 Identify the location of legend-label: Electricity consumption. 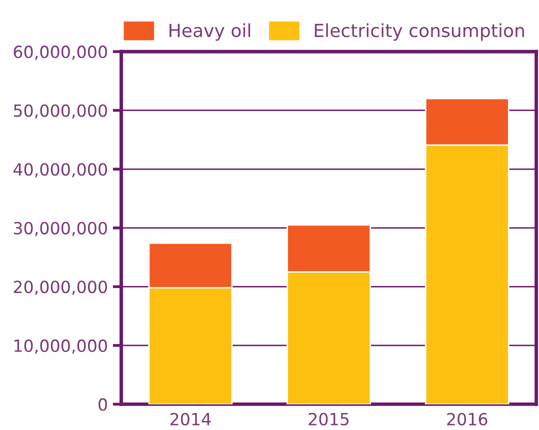
(419, 32).